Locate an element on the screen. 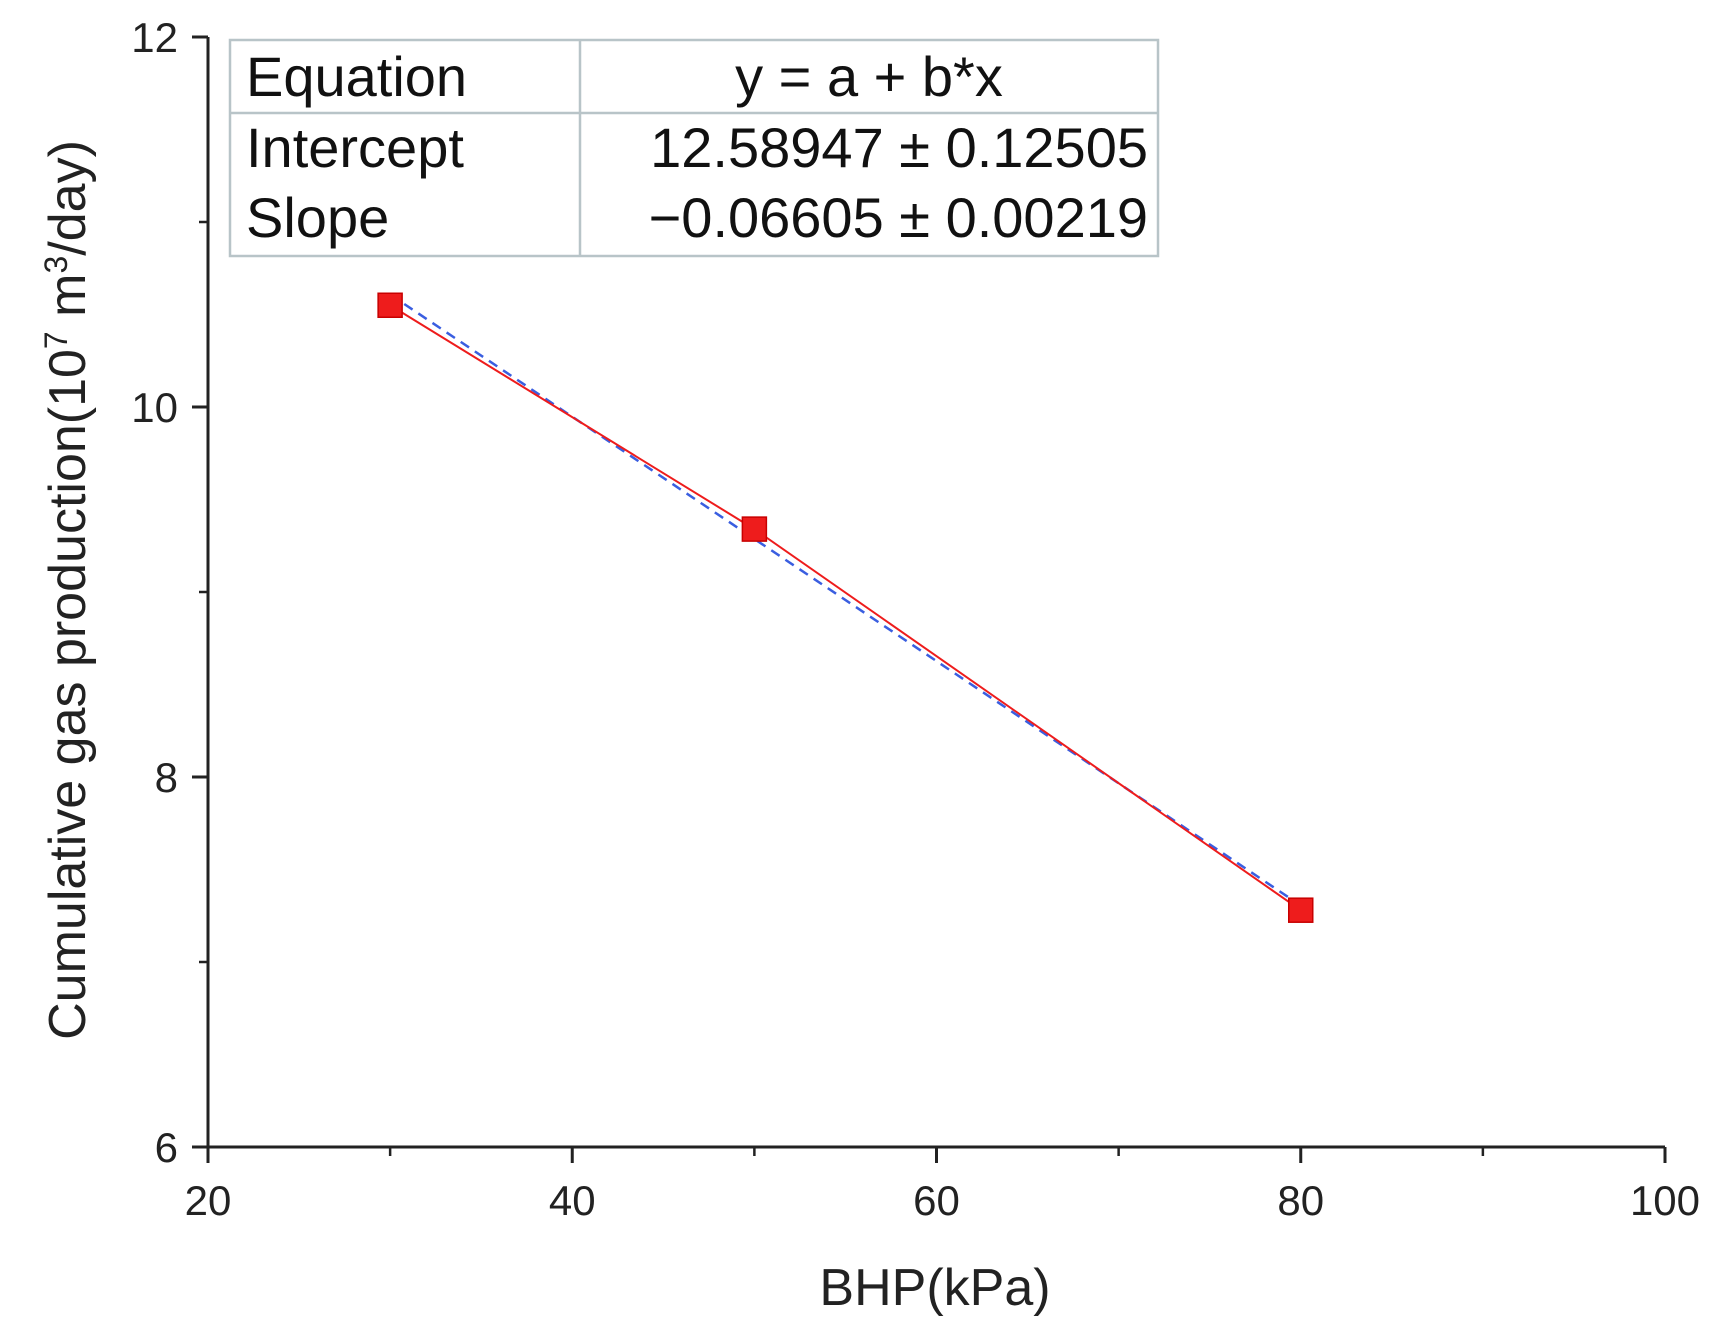  y-axis-title-sup1: 7 is located at coordinates (56, 340).